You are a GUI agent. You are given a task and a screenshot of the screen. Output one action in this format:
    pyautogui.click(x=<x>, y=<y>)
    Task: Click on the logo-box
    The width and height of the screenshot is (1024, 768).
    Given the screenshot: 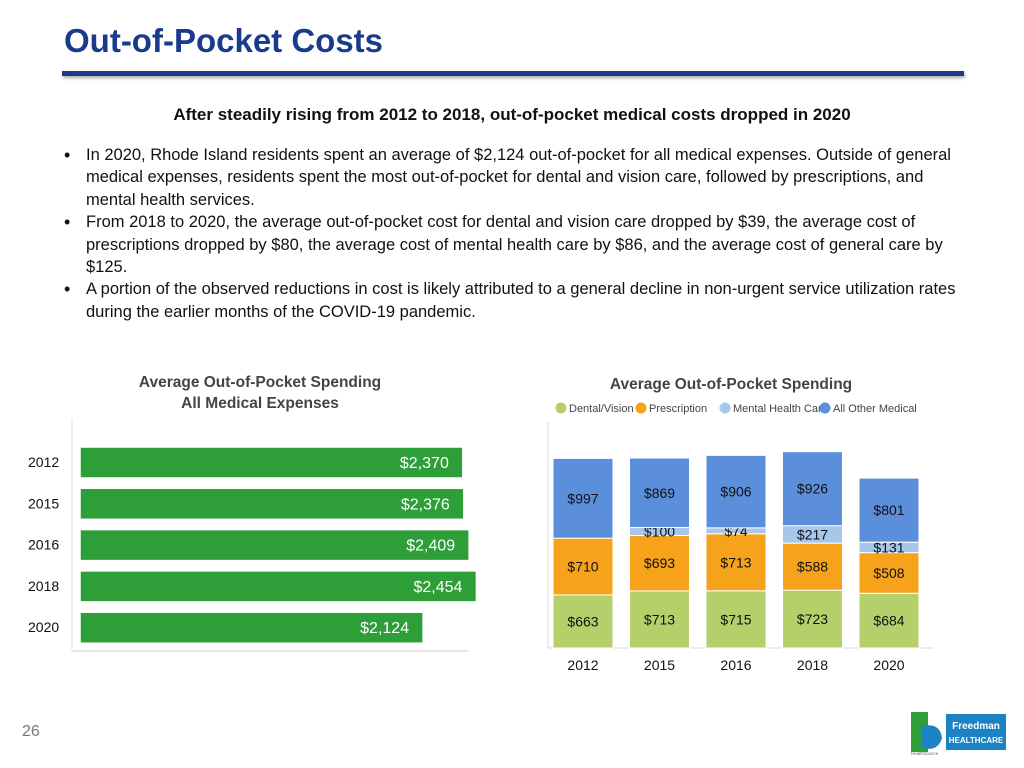 What is the action you would take?
    pyautogui.click(x=976, y=732)
    